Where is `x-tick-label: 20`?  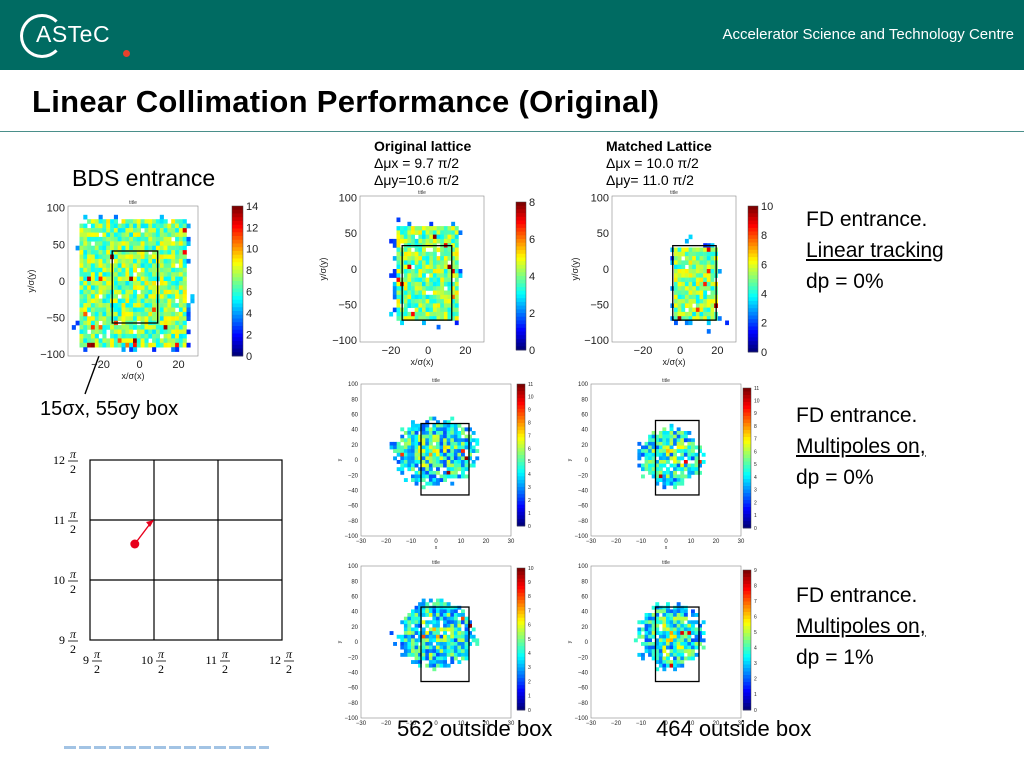
x-tick-label: 20 is located at coordinates (716, 723).